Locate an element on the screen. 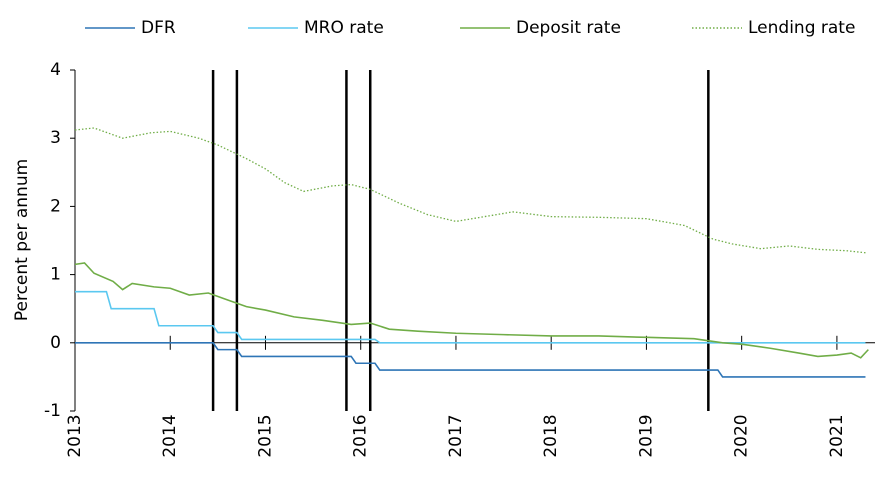  x-tick-label: 2016 is located at coordinates (361, 435).